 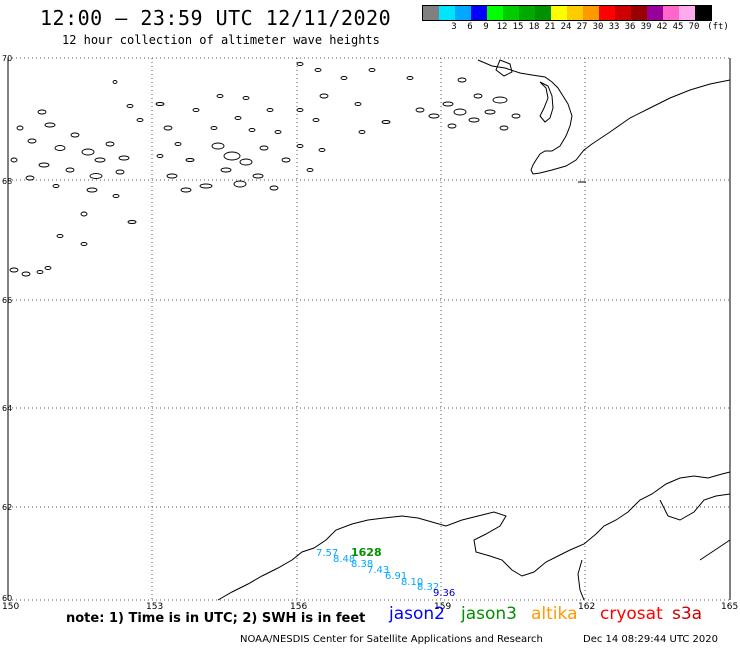 I want to click on lon-label: 153, so click(x=154, y=607).